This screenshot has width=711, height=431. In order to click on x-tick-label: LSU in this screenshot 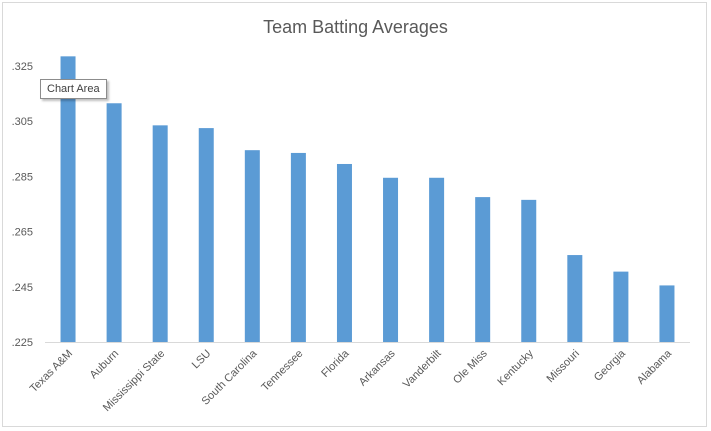, I will do `click(202, 360)`.